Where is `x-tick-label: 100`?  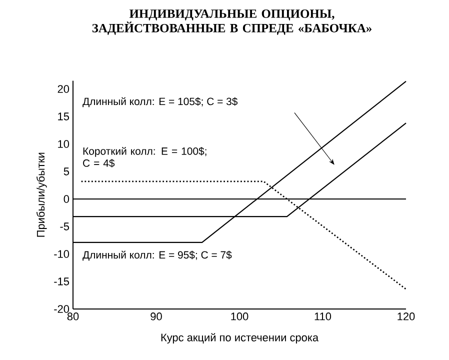
x-tick-label: 100 is located at coordinates (239, 316).